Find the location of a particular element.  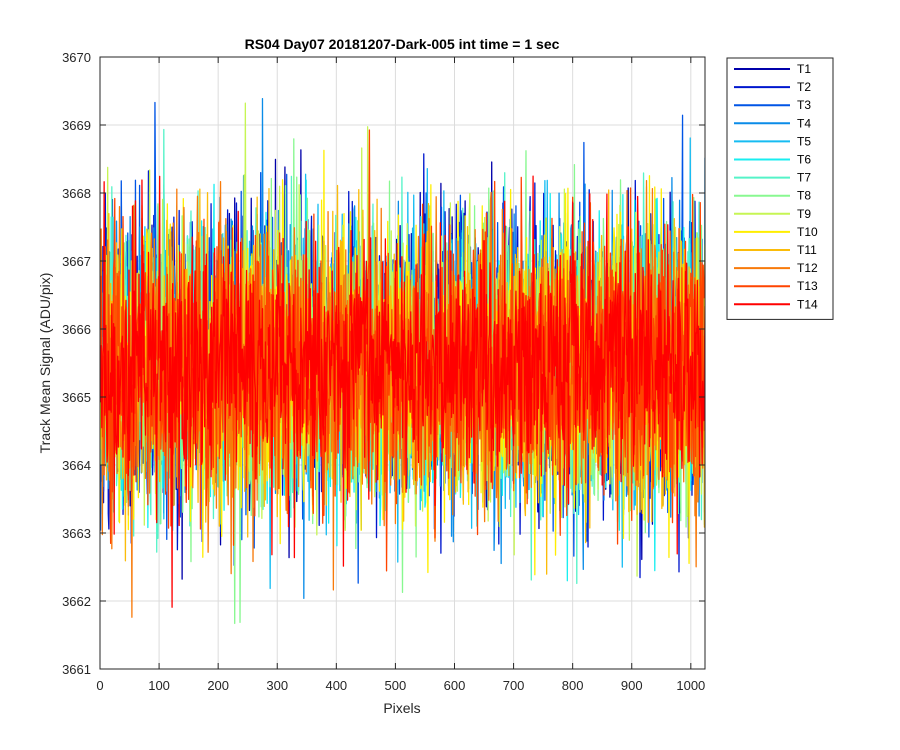

legend-box is located at coordinates (780, 188).